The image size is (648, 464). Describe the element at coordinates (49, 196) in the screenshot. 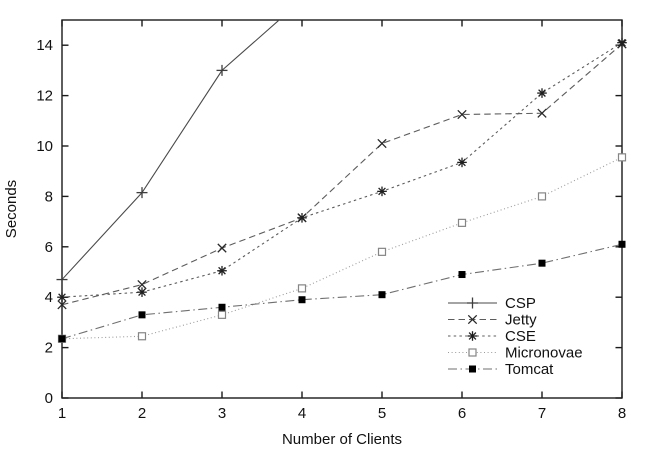

I see `y-tick-label: 8` at that location.